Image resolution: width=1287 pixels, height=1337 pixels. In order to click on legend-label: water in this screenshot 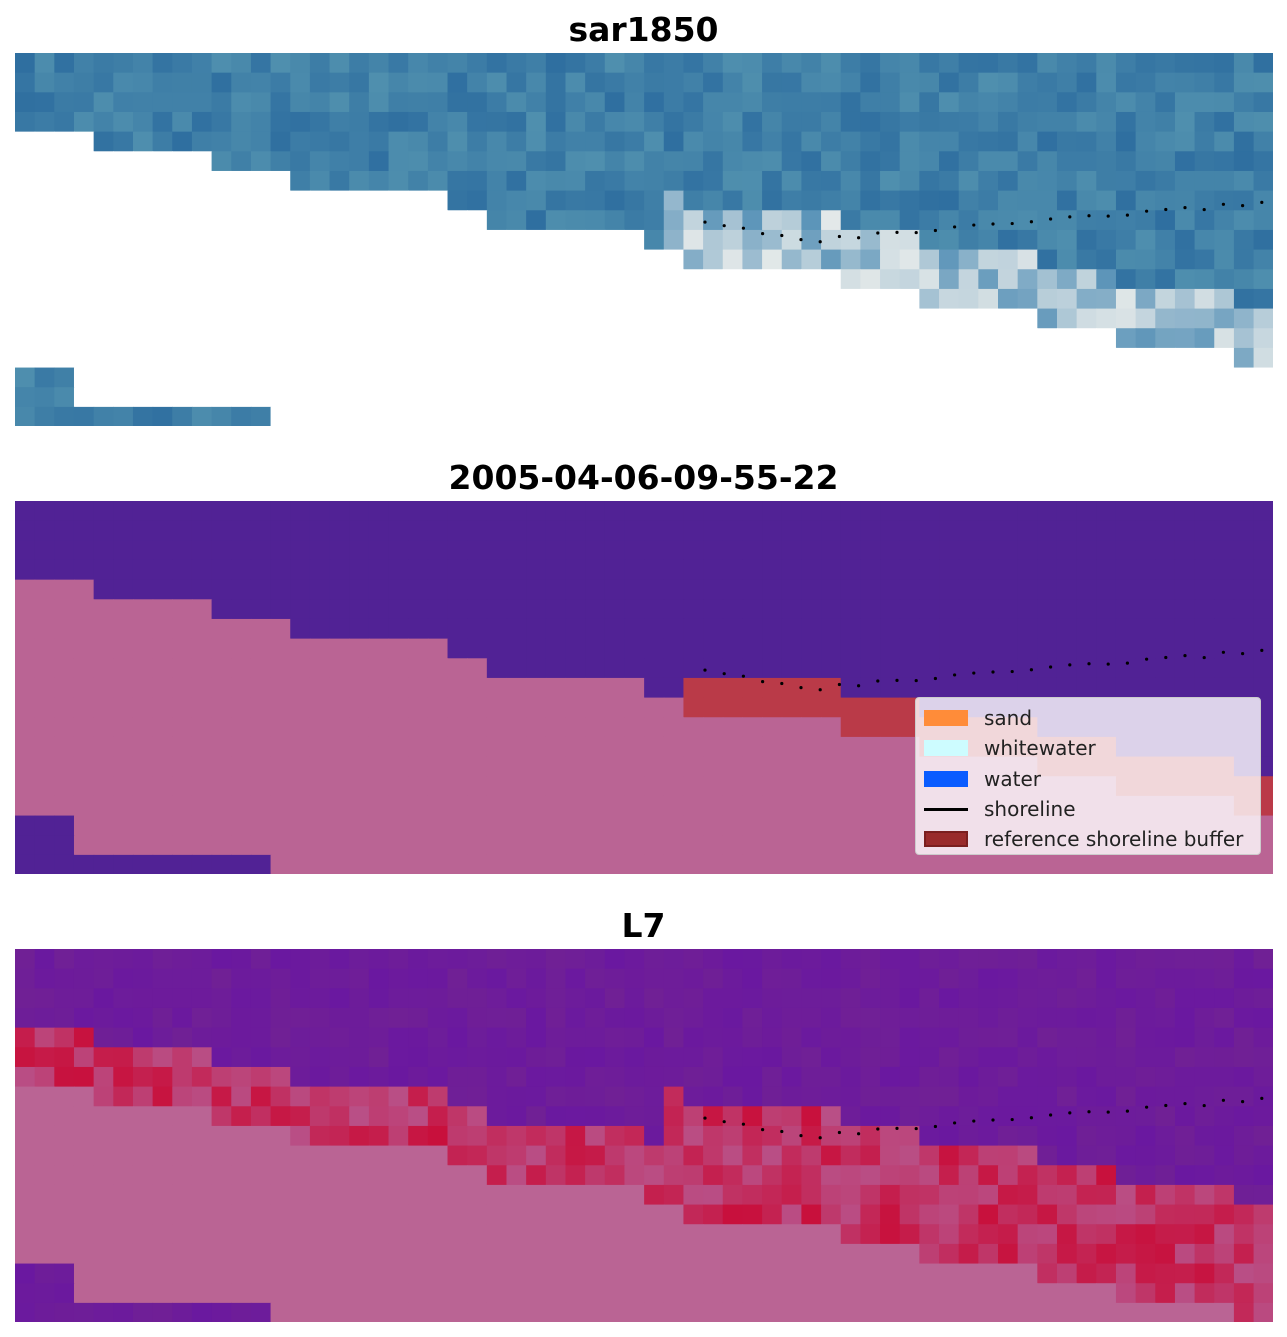, I will do `click(1012, 778)`.